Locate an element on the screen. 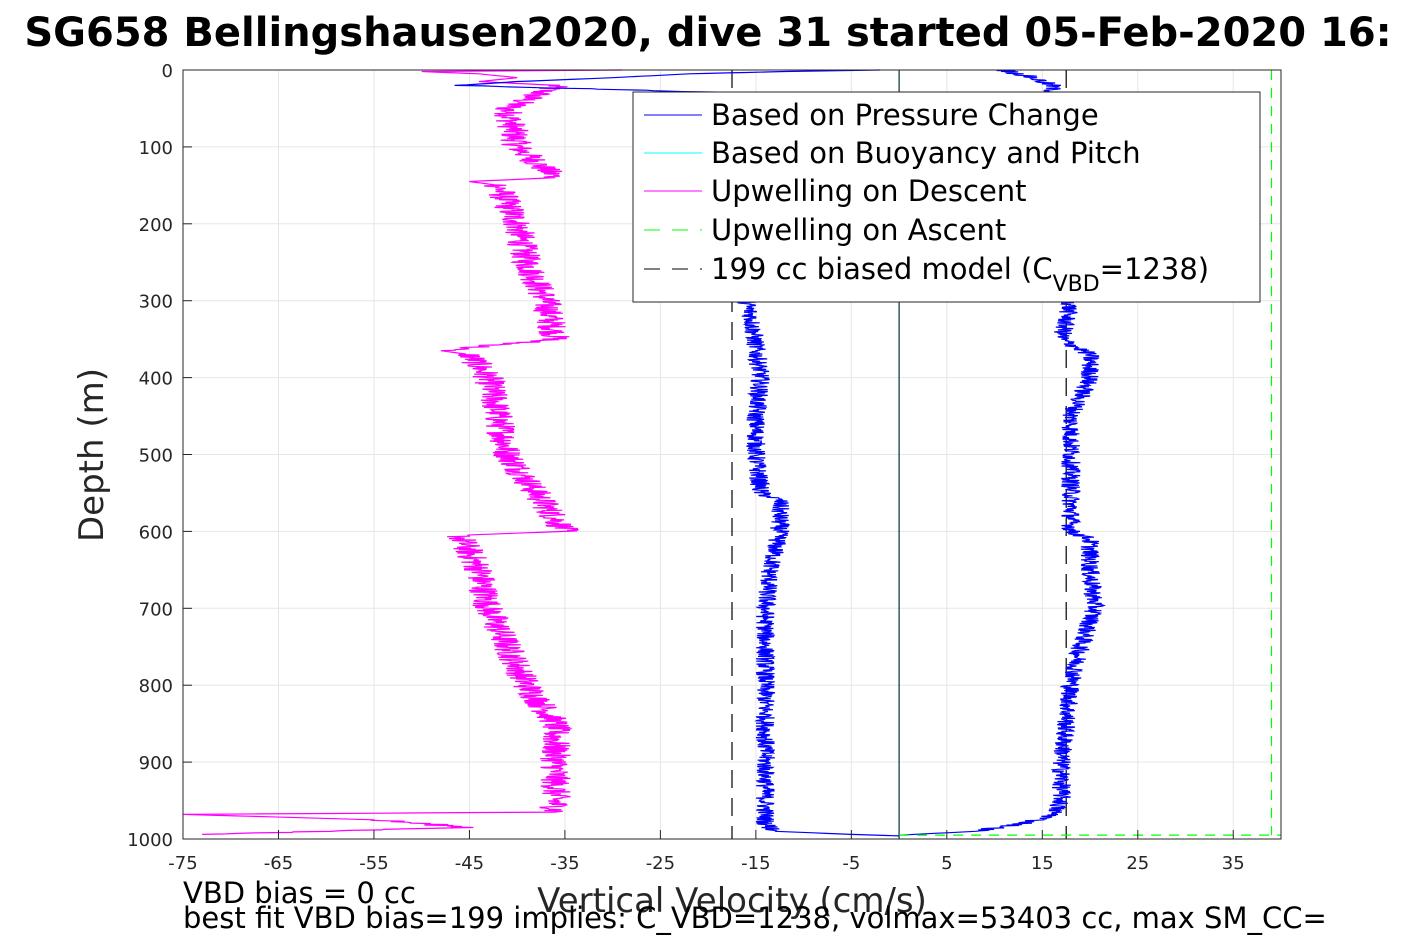 This screenshot has width=1417, height=945. x-tick-label: -75 is located at coordinates (182, 863).